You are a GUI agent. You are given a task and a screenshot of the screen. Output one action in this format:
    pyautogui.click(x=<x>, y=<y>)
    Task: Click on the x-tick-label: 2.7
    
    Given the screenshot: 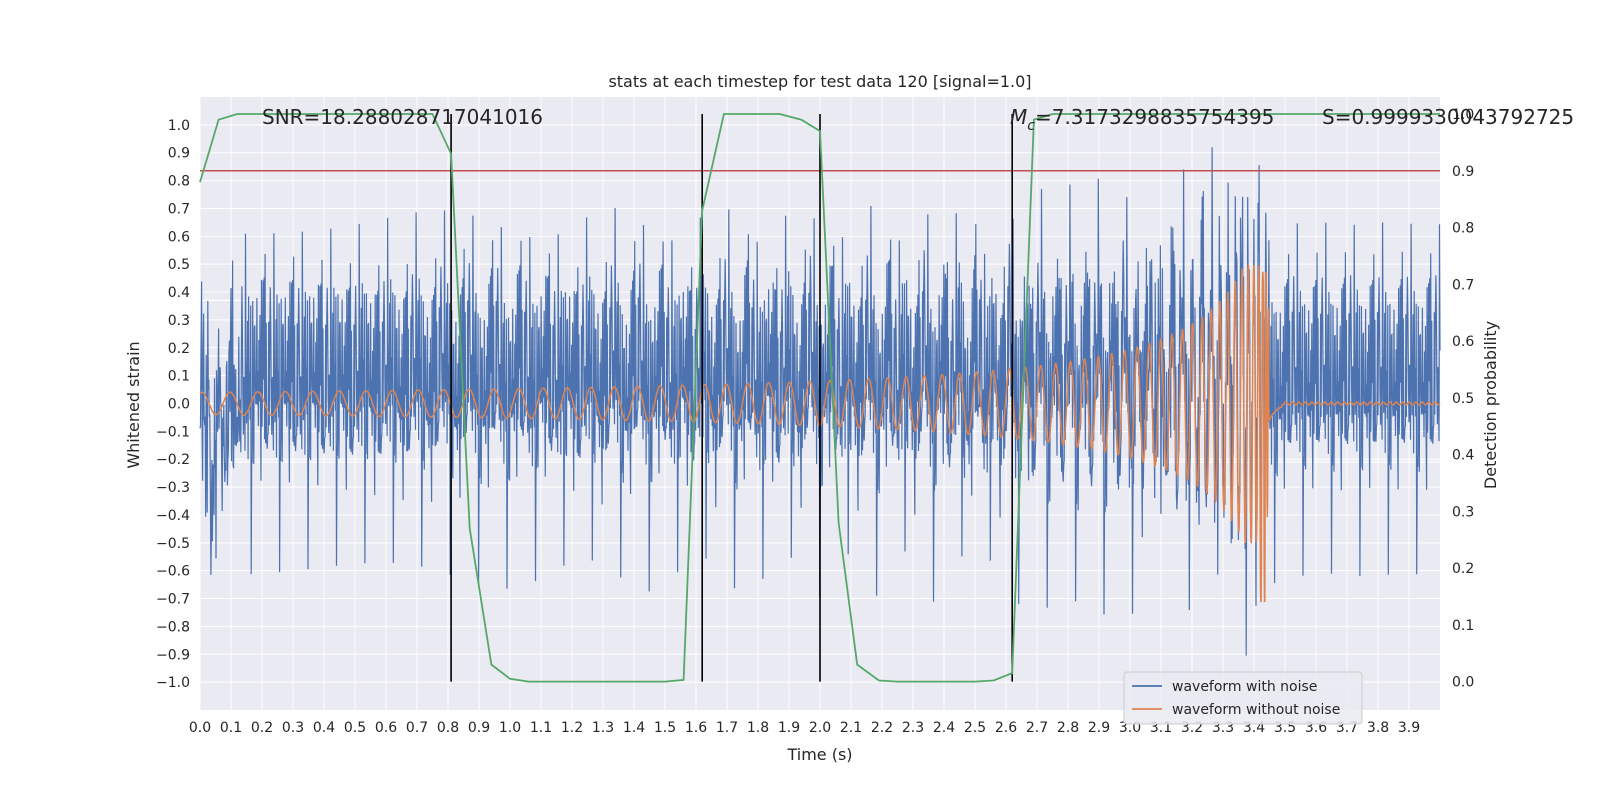 What is the action you would take?
    pyautogui.click(x=1037, y=728)
    